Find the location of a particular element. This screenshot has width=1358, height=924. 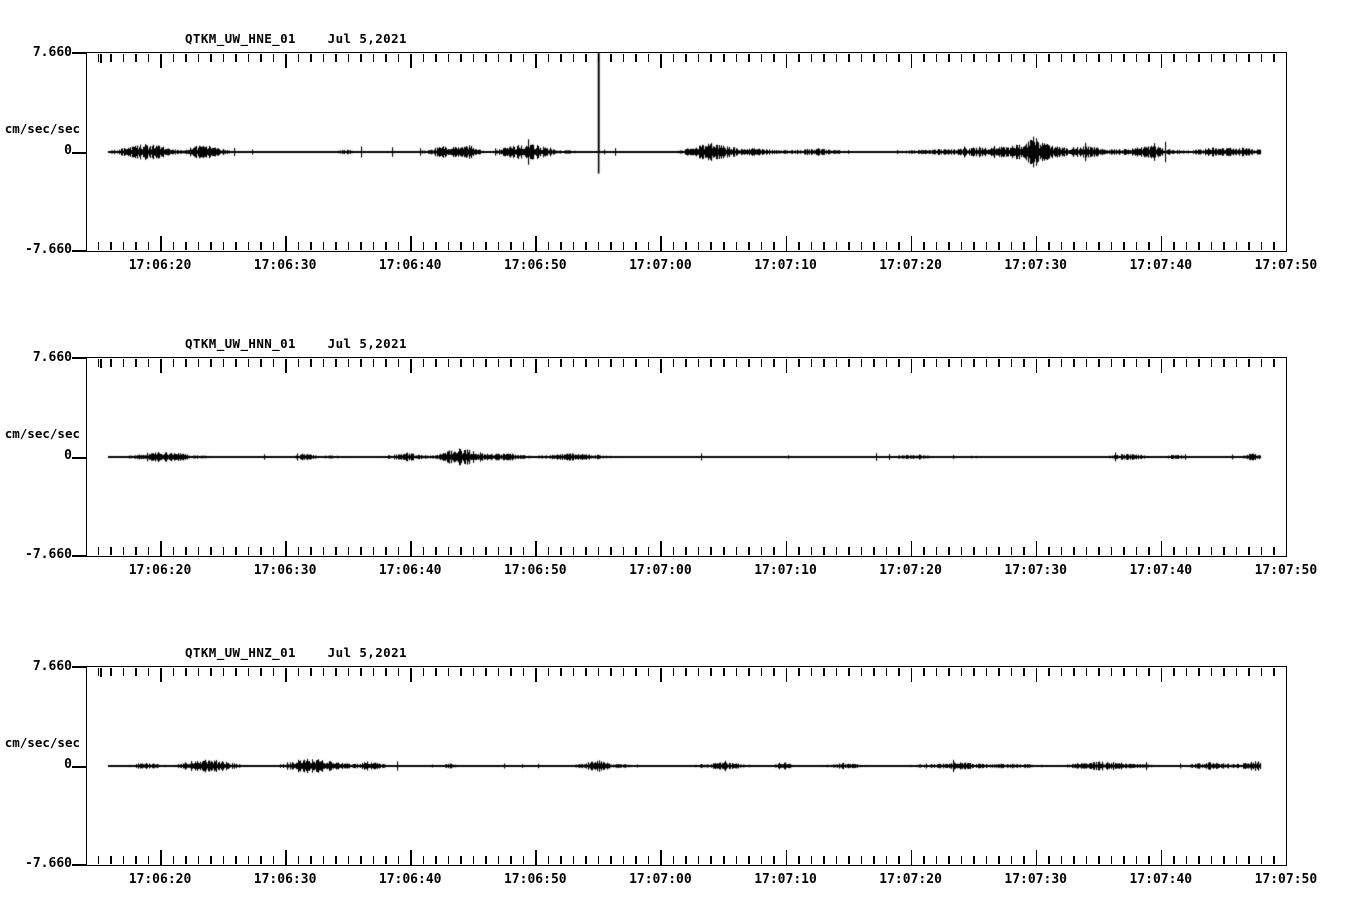

y-axis-zero-label-hnn: 0 is located at coordinates (68, 455).